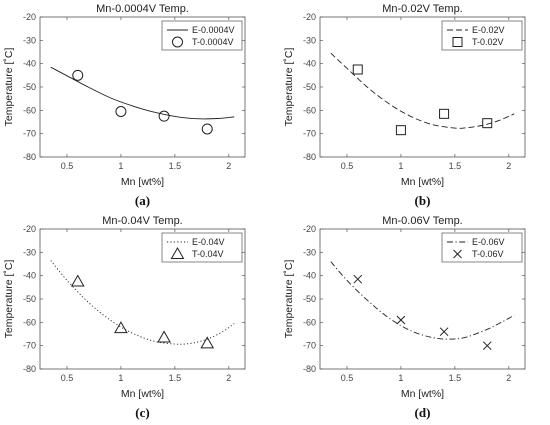 The image size is (550, 425). Describe the element at coordinates (213, 30) in the screenshot. I see `legend-entry-label: E-0.0004V` at that location.